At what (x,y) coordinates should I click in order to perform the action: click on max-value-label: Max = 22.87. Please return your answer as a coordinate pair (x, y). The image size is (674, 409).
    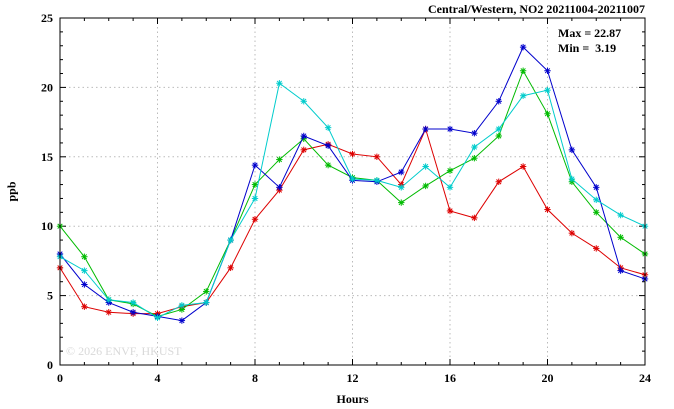
    Looking at the image, I should click on (590, 33).